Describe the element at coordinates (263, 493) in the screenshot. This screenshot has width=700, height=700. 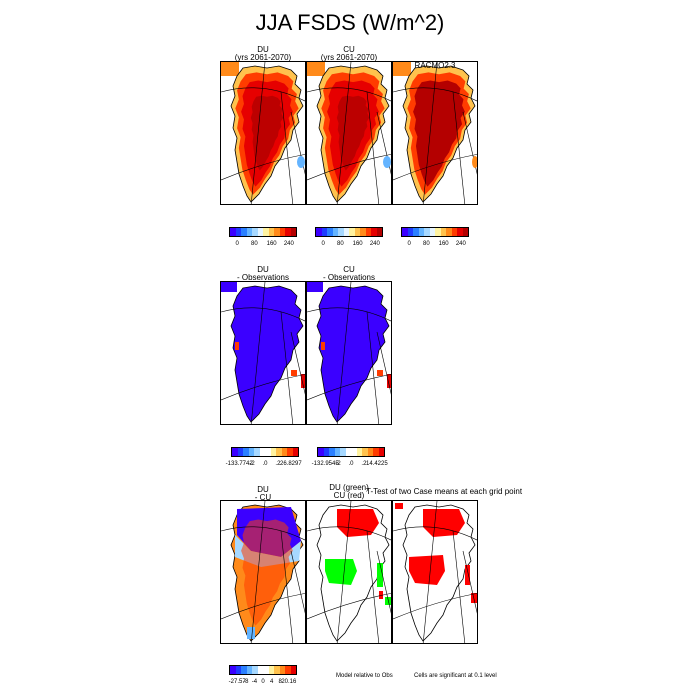
I see `panel-title-du-minus-cu: DU - CU` at that location.